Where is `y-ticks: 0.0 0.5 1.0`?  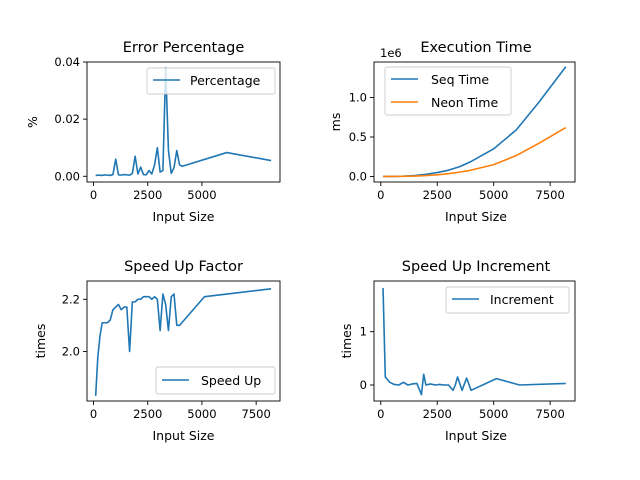 y-ticks: 0.0 0.5 1.0 is located at coordinates (361, 137).